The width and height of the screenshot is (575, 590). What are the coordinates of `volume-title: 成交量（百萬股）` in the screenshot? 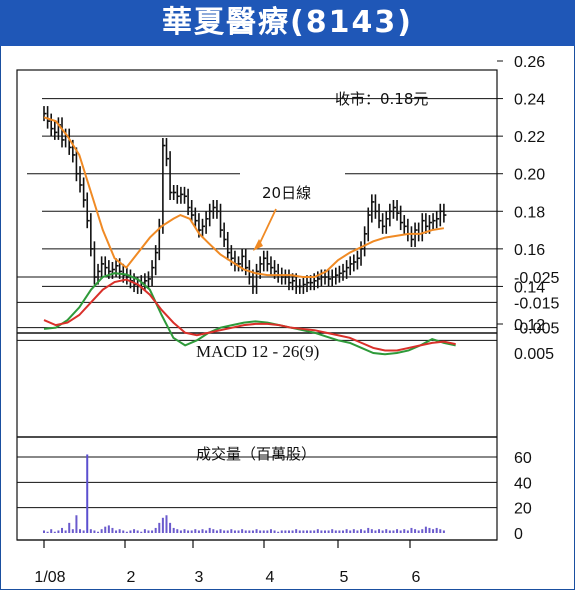 It's located at (256, 454).